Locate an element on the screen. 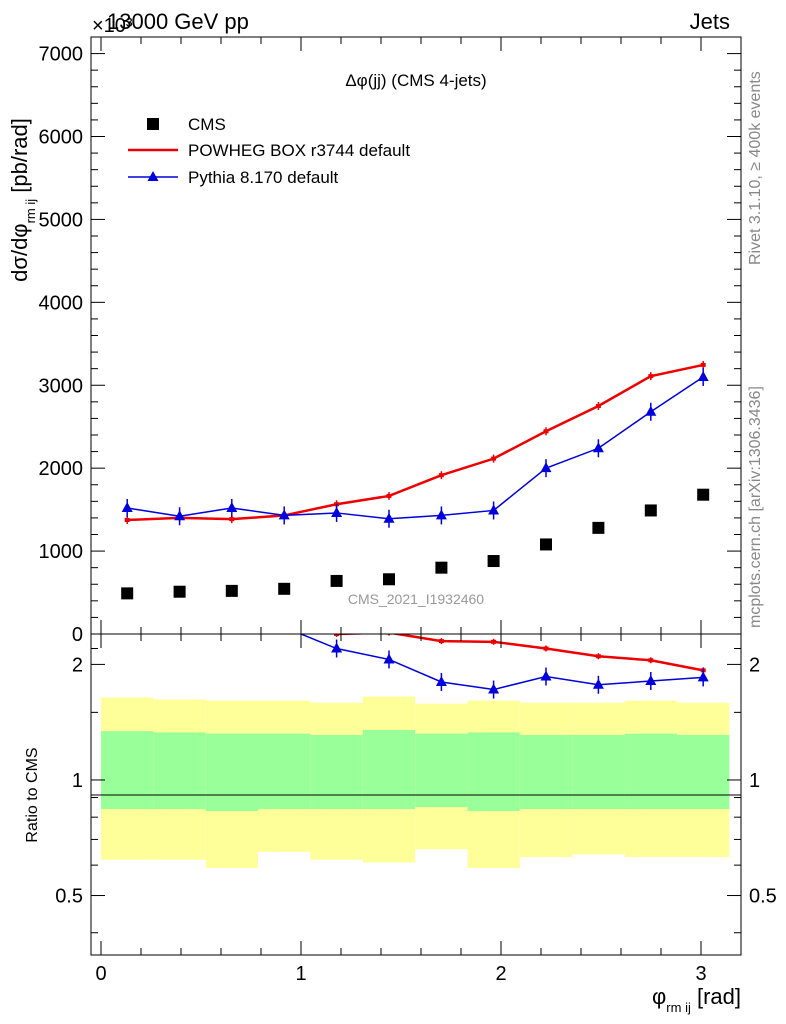 The width and height of the screenshot is (786, 1024). main-y-tick-label-7: 7000 is located at coordinates (61, 55).